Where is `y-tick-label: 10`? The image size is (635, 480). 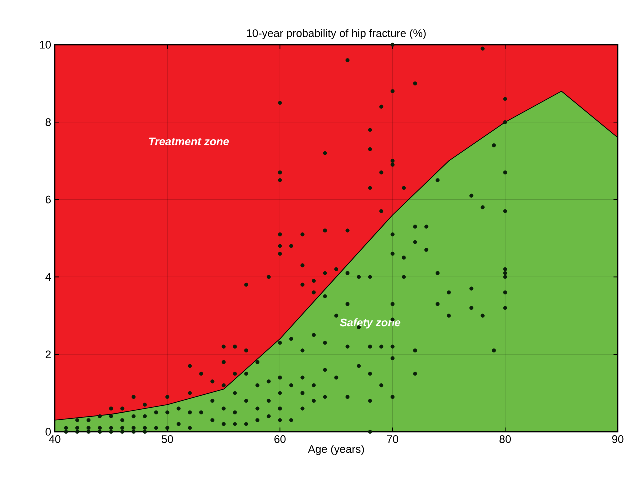
y-tick-label: 10 is located at coordinates (46, 45).